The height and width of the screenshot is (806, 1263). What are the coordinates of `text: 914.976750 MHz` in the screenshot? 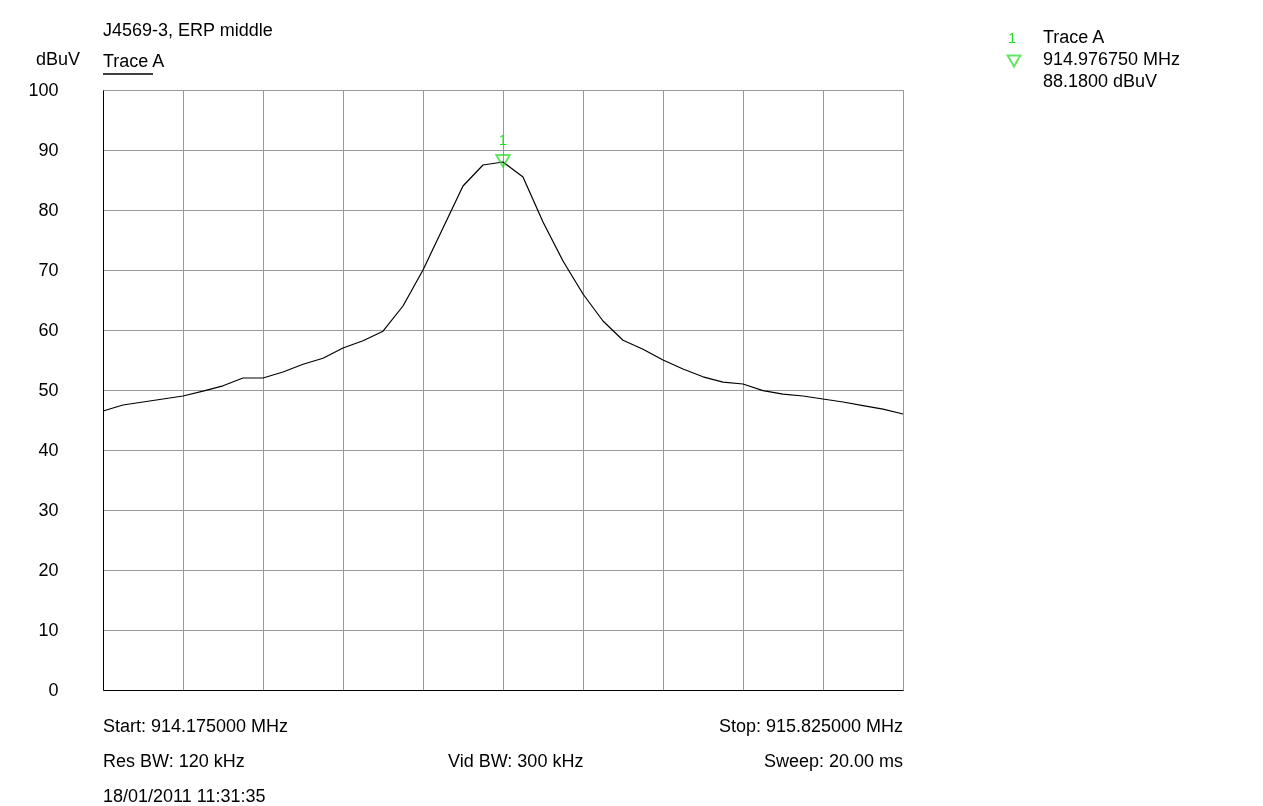 It's located at (1112, 59).